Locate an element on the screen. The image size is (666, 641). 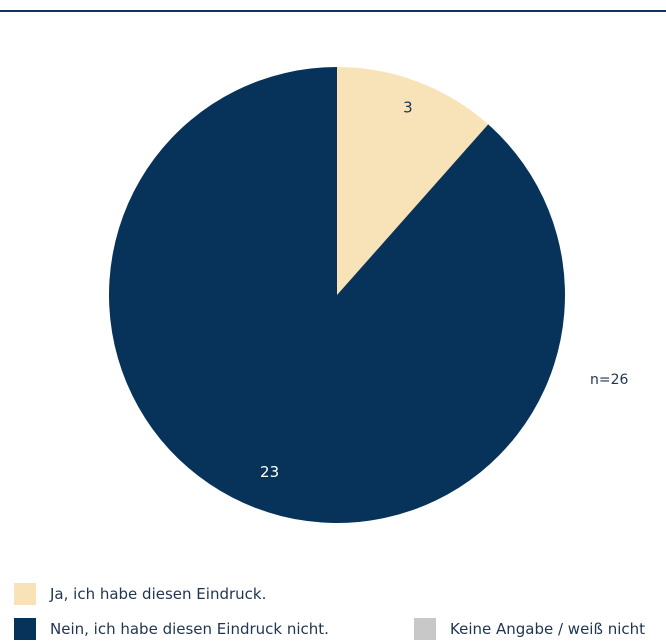
legend-item-nein: Nein, ich habe diesen Eindruck nicht. is located at coordinates (171, 629).